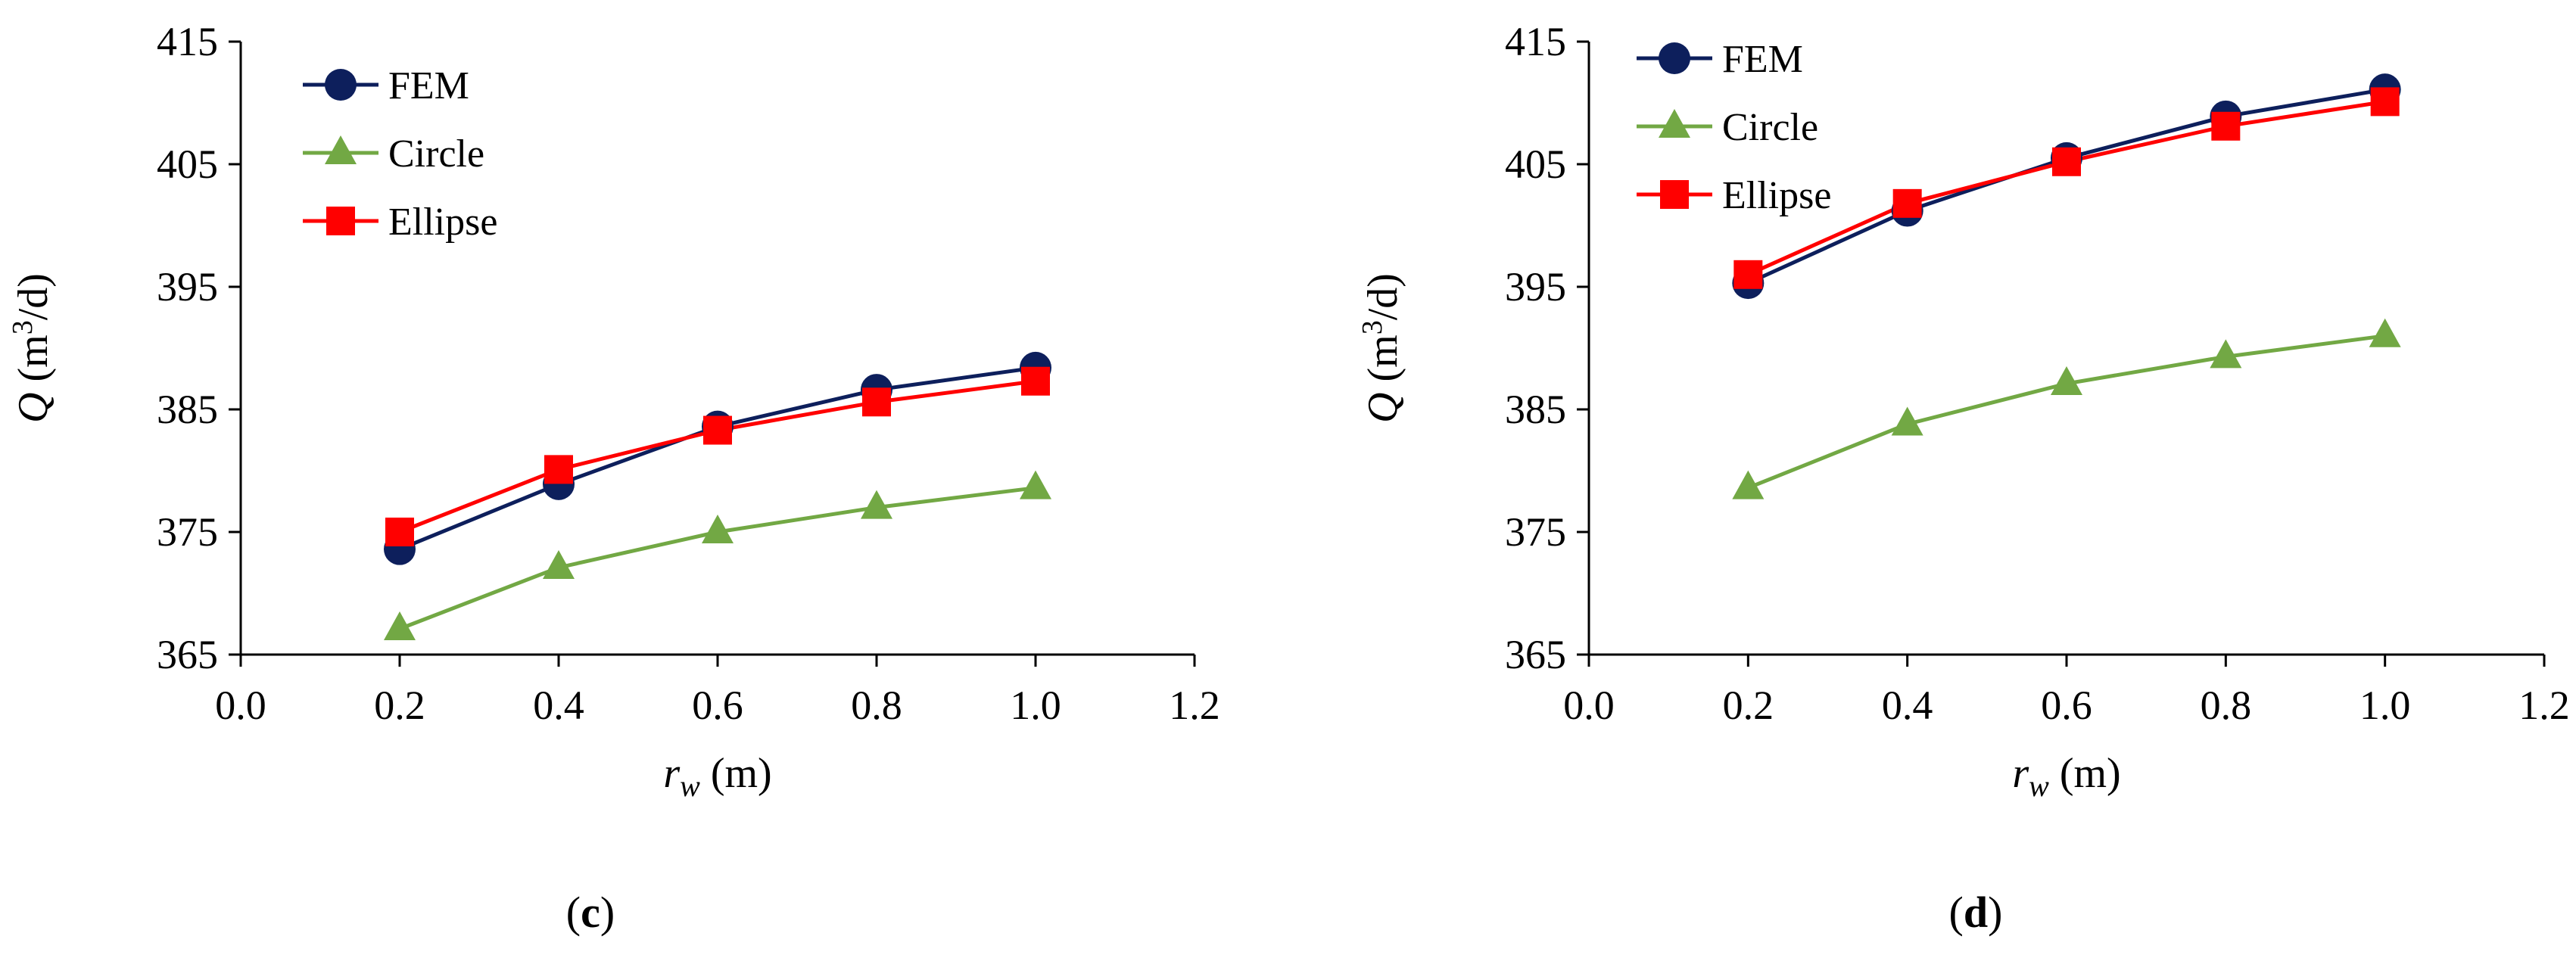 The height and width of the screenshot is (955, 2576). I want to click on panel-label: (d), so click(1976, 913).